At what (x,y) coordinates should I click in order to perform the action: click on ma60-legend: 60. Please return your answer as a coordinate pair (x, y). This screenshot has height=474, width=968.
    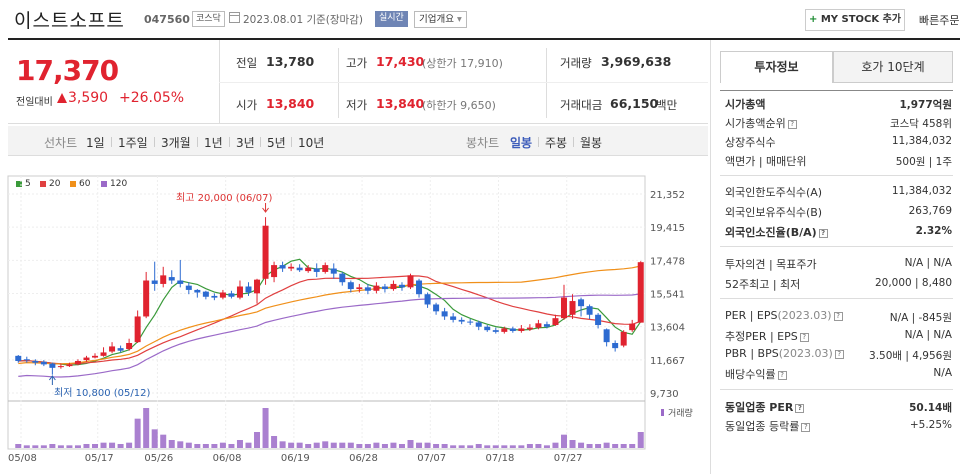
    Looking at the image, I should click on (85, 184).